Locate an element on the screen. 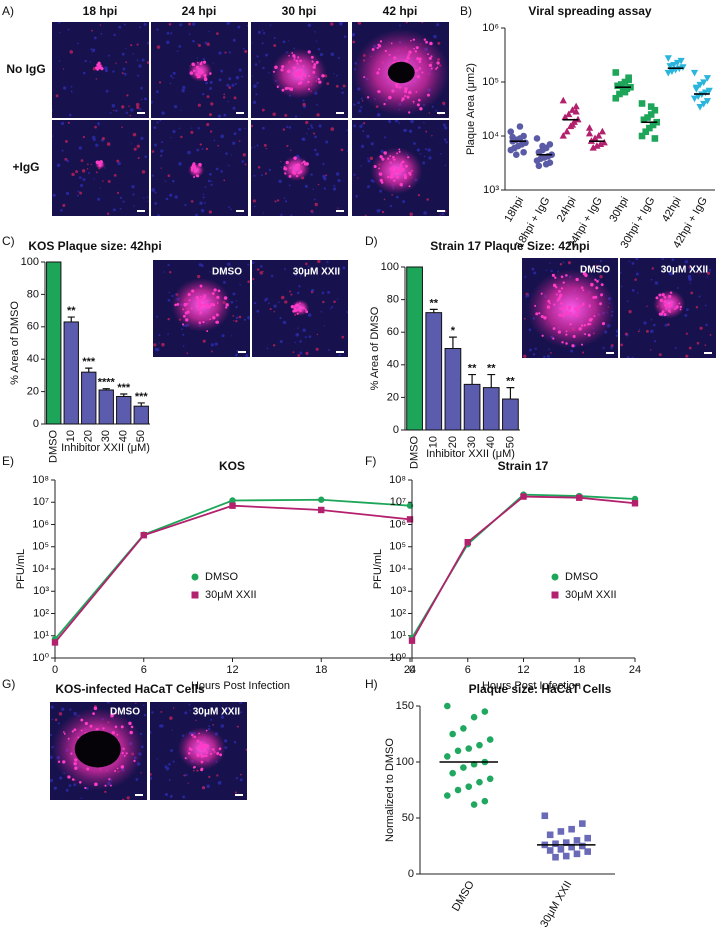 The height and width of the screenshot is (931, 727). micrograph is located at coordinates (100, 70).